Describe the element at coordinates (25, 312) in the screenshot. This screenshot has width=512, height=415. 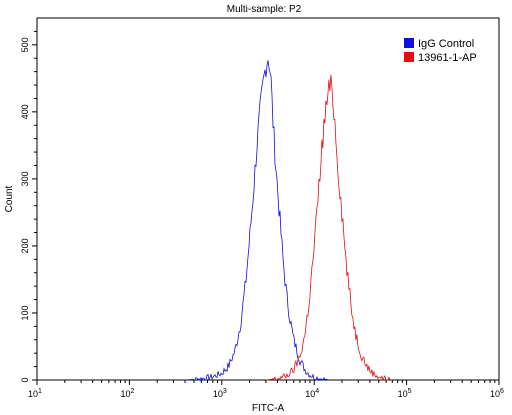
I see `y-tick-label: 100` at that location.